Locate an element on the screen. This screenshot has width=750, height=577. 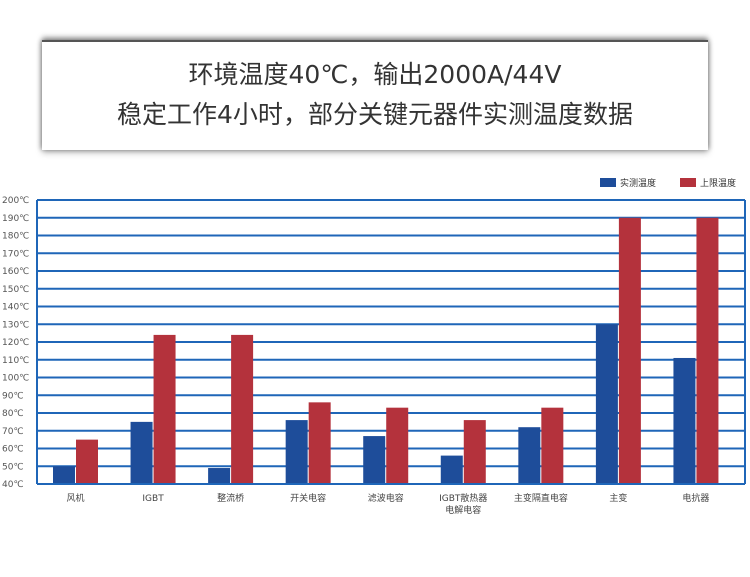
y-tick-label: 160℃ is located at coordinates (15, 272).